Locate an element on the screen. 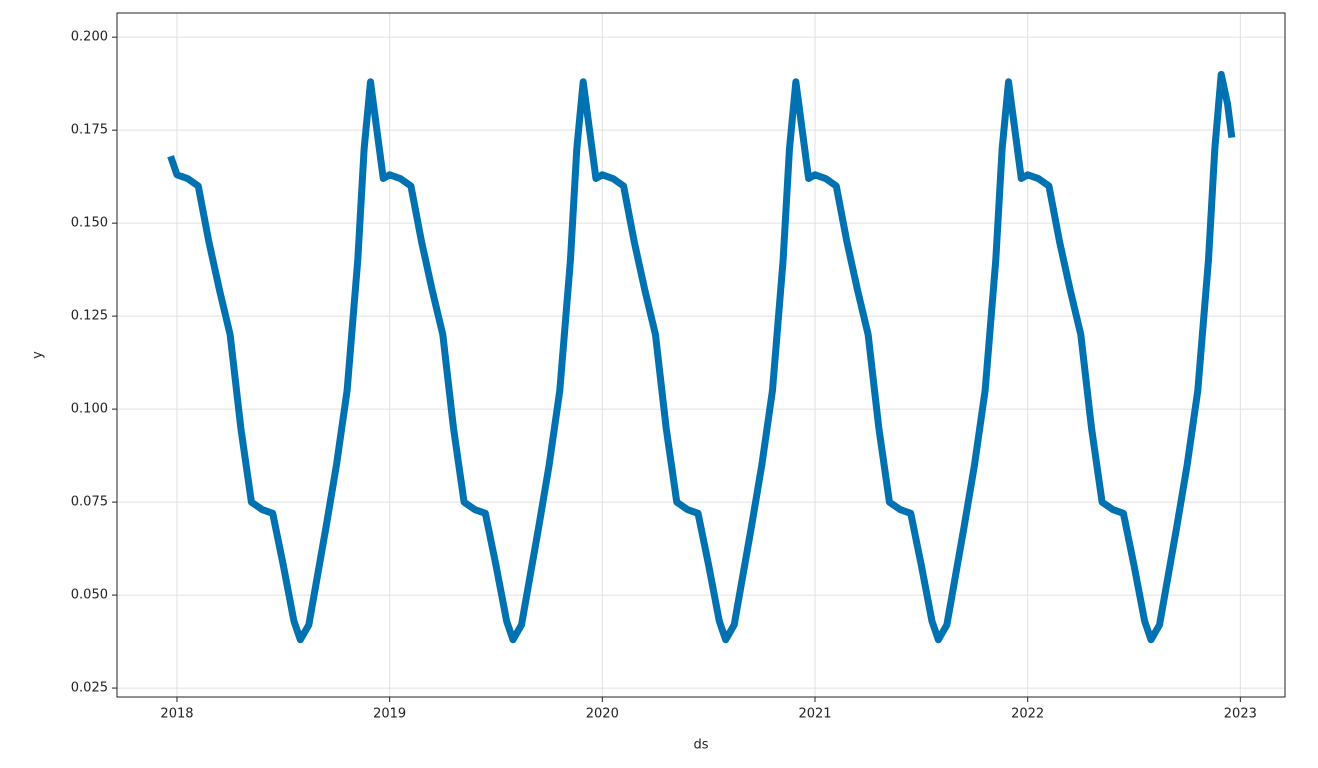  y-tick-label: 0.075 is located at coordinates (89, 502).